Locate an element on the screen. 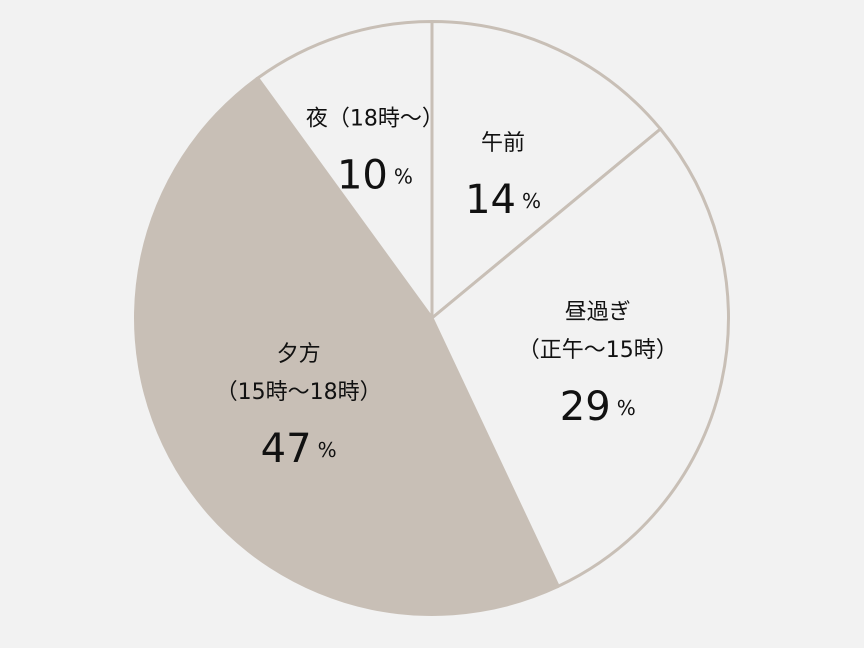  slice-value-1: 14% is located at coordinates (503, 200).